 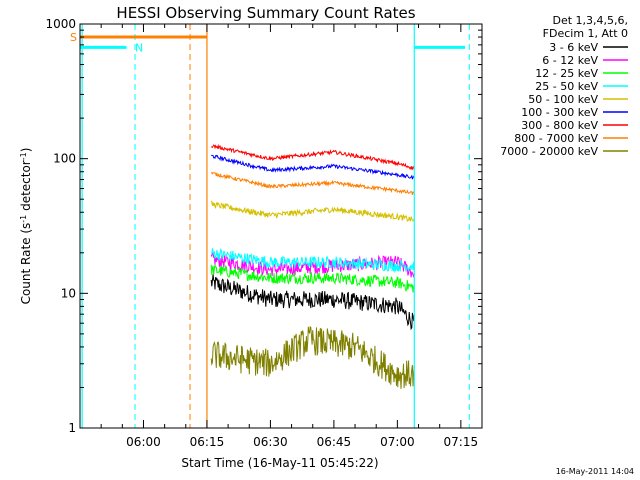 What do you see at coordinates (397, 442) in the screenshot?
I see `x-tick-label: 07:00` at bounding box center [397, 442].